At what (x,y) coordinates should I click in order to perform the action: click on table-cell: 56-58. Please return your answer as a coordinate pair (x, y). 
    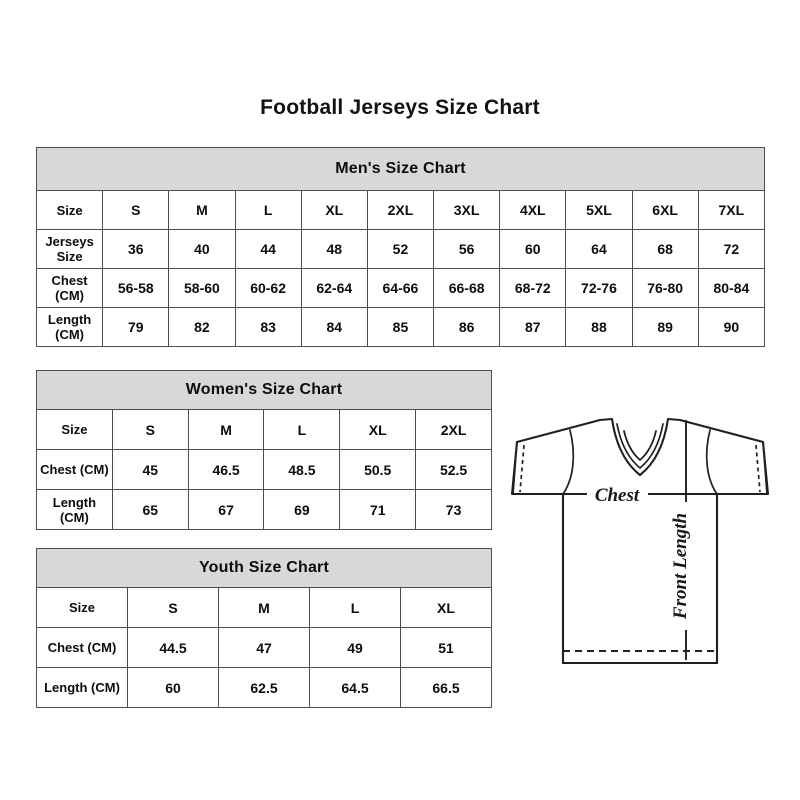
    Looking at the image, I should click on (136, 288).